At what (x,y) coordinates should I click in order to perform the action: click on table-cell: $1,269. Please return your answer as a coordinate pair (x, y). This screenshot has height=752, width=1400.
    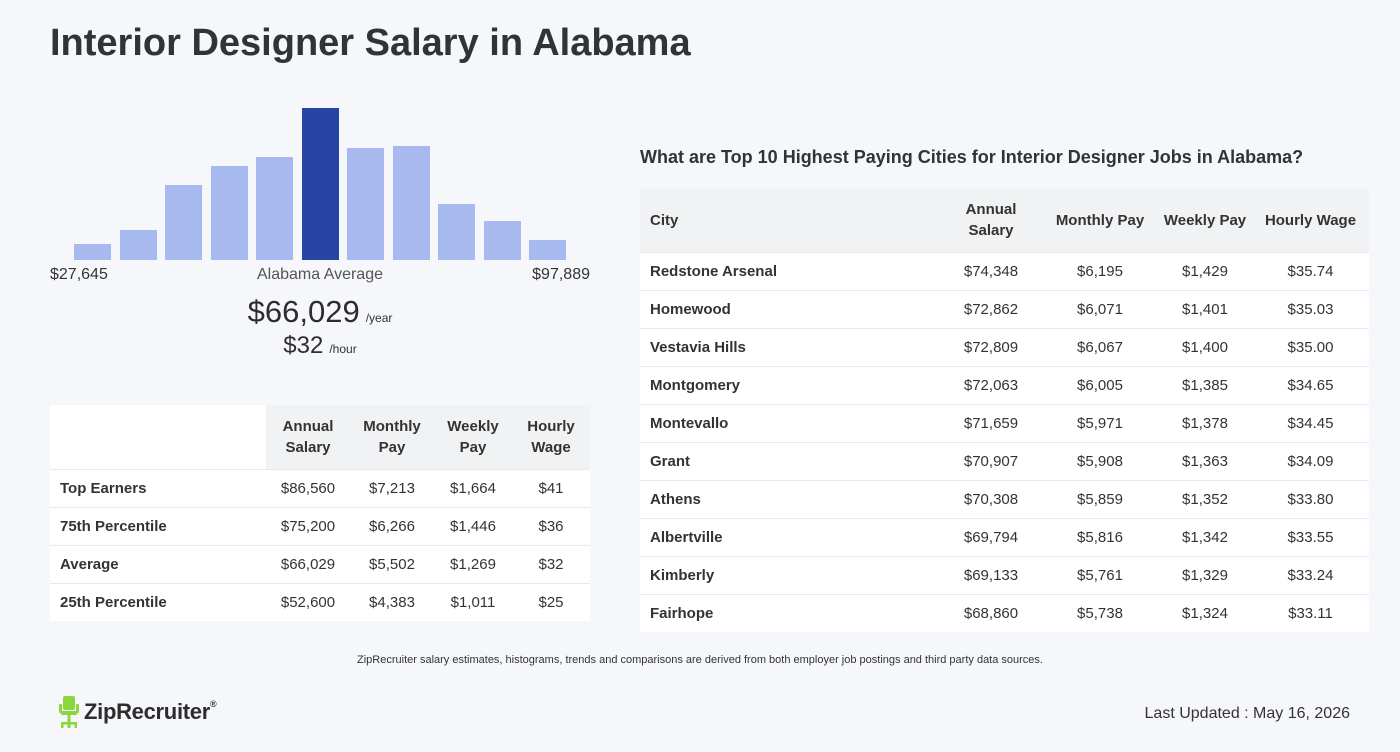
    Looking at the image, I should click on (473, 564).